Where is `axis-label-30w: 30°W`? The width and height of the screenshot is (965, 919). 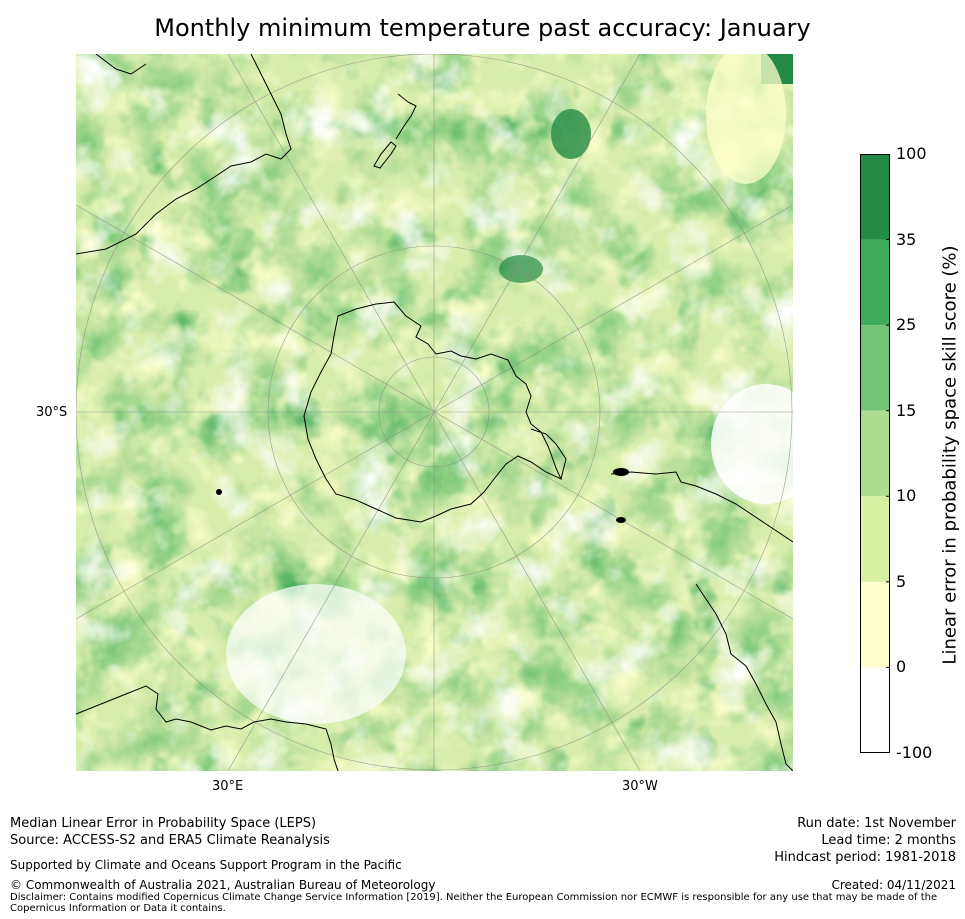 axis-label-30w: 30°W is located at coordinates (640, 786).